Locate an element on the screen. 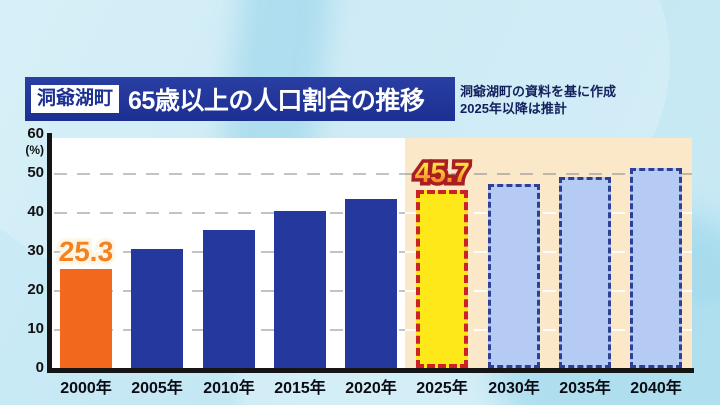  bar-value-label-45.7: 45.745.7 is located at coordinates (442, 173).